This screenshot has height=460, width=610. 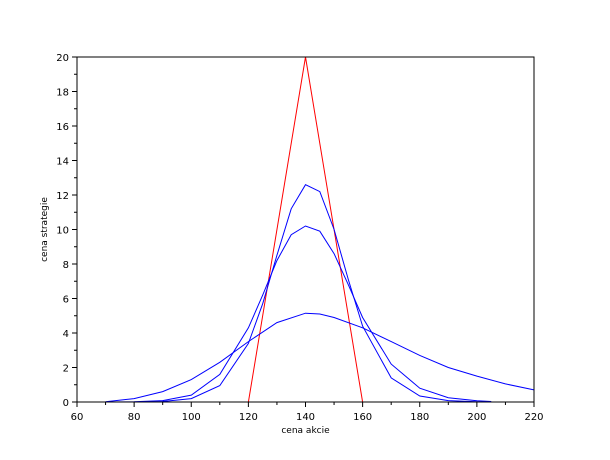 What do you see at coordinates (62, 58) in the screenshot?
I see `y-tick-label: 20` at bounding box center [62, 58].